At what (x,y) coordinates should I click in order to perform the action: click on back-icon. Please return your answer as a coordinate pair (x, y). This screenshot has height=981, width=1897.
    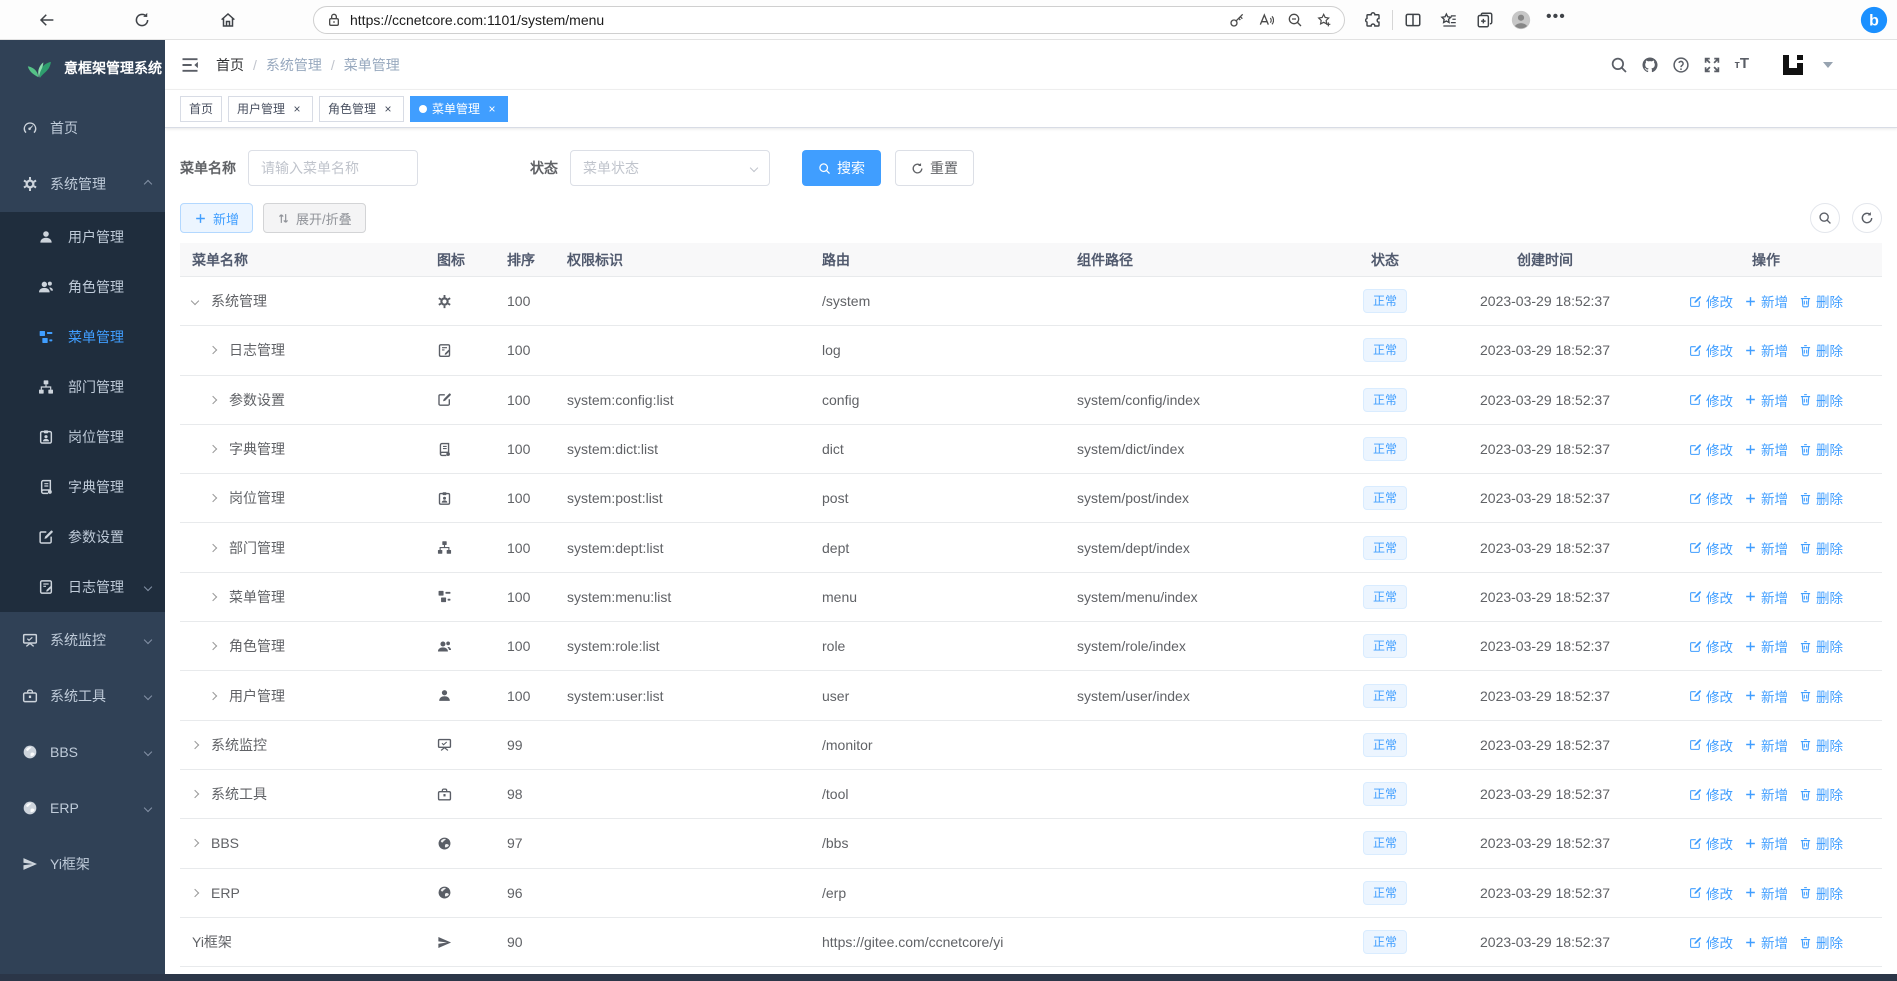
    Looking at the image, I should click on (47, 20).